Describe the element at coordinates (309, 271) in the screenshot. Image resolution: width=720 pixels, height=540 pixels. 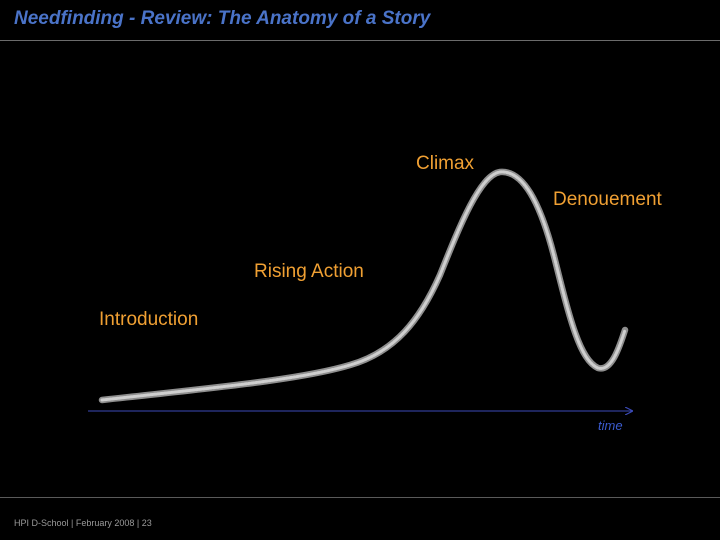
I see `rising-action-label: Rising Action` at that location.